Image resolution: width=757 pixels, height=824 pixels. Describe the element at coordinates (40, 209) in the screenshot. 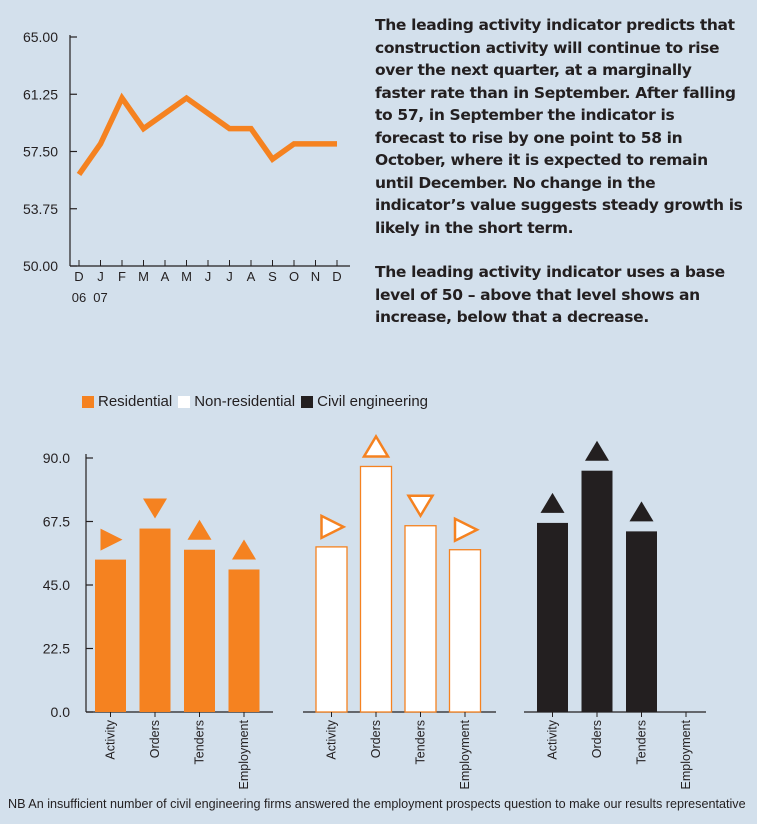

I see `line-y-tick-label: 53.75` at that location.